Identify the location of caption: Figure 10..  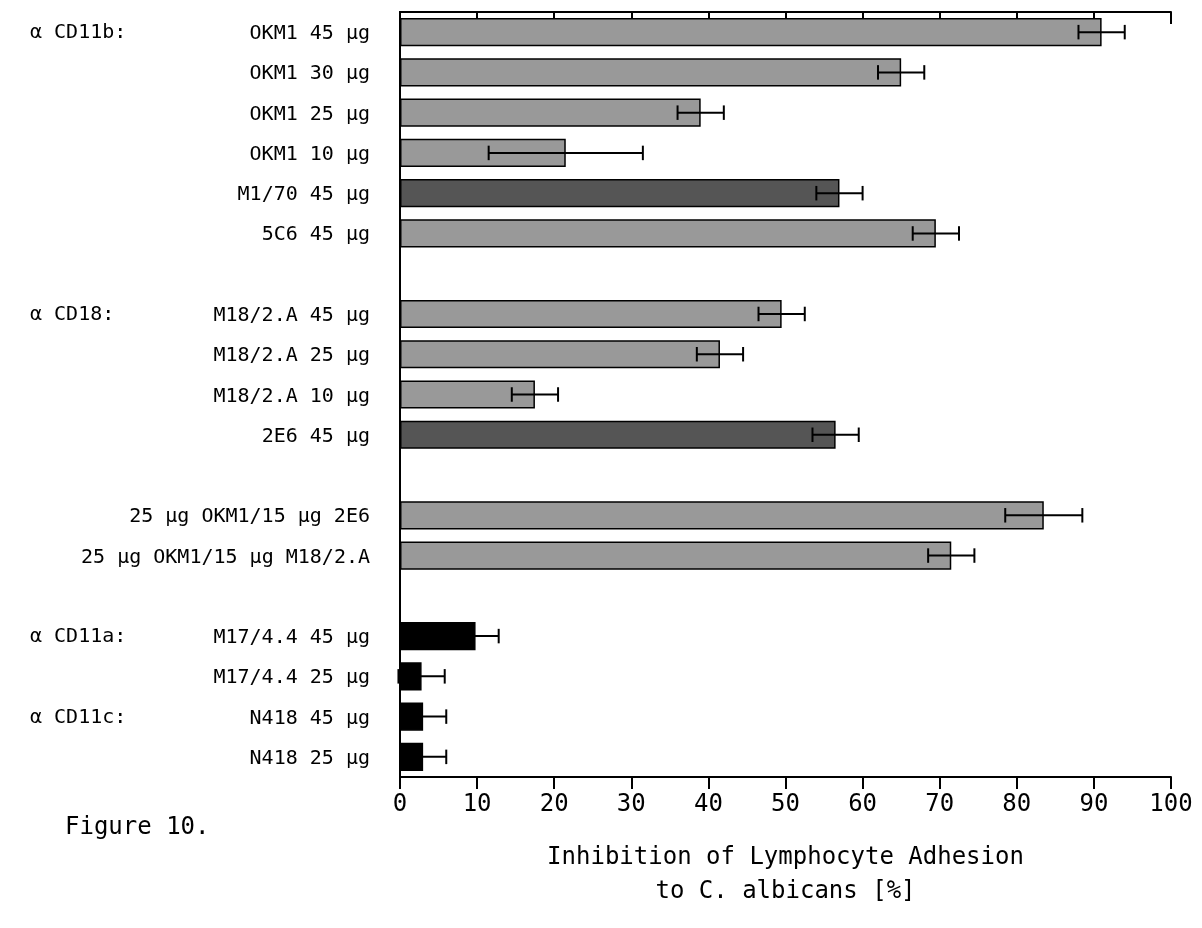
(137, 826).